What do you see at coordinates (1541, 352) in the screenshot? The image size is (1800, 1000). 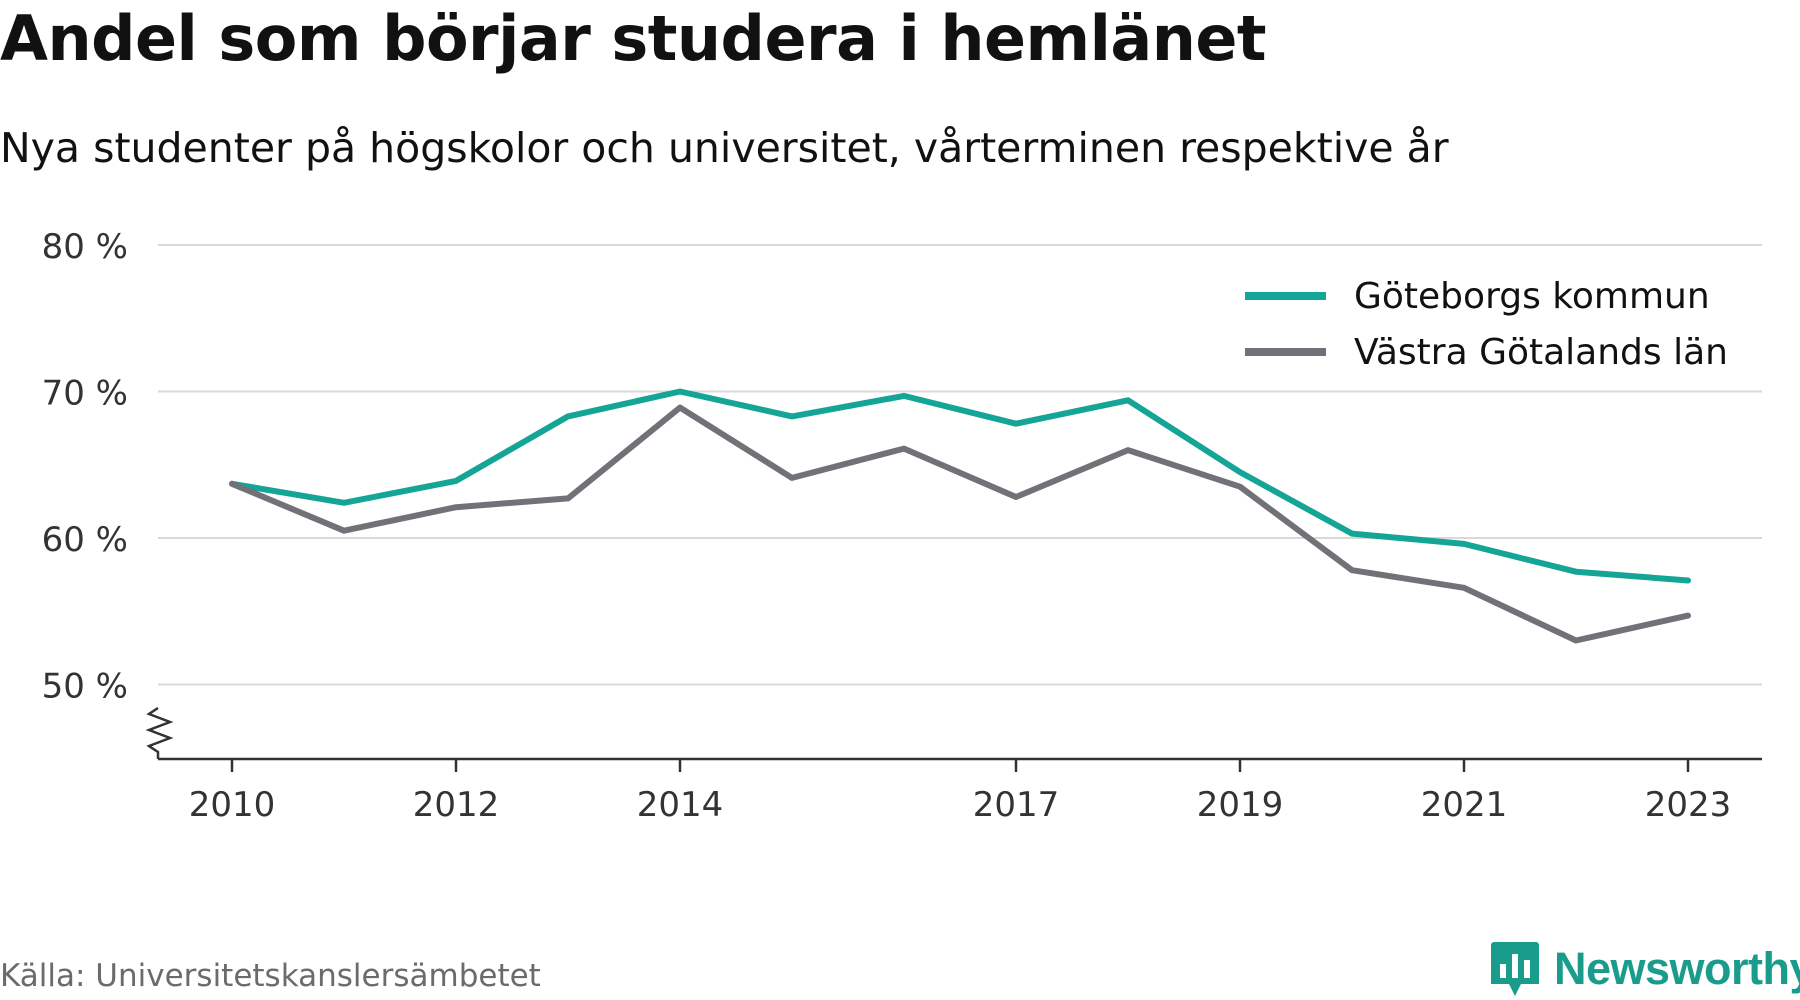 I see `legend-label-1: Västra Götalands län` at bounding box center [1541, 352].